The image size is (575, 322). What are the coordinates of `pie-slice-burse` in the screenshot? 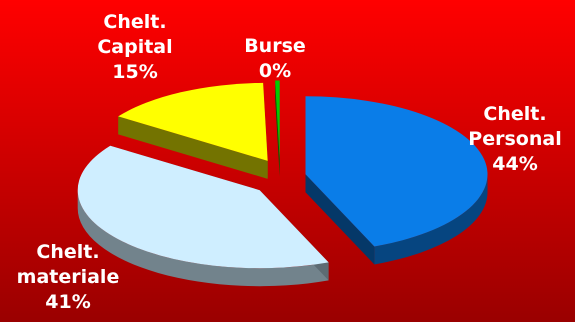 It's located at (277, 119).